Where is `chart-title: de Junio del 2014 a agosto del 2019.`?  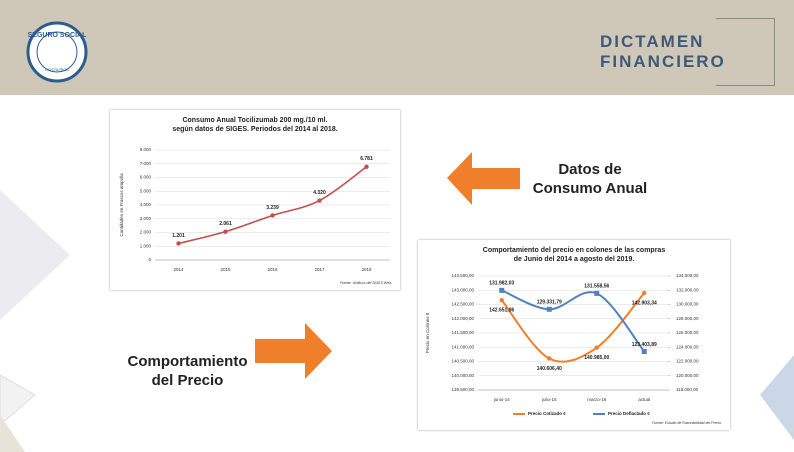
chart-title: de Junio del 2014 a agosto del 2019. is located at coordinates (574, 259).